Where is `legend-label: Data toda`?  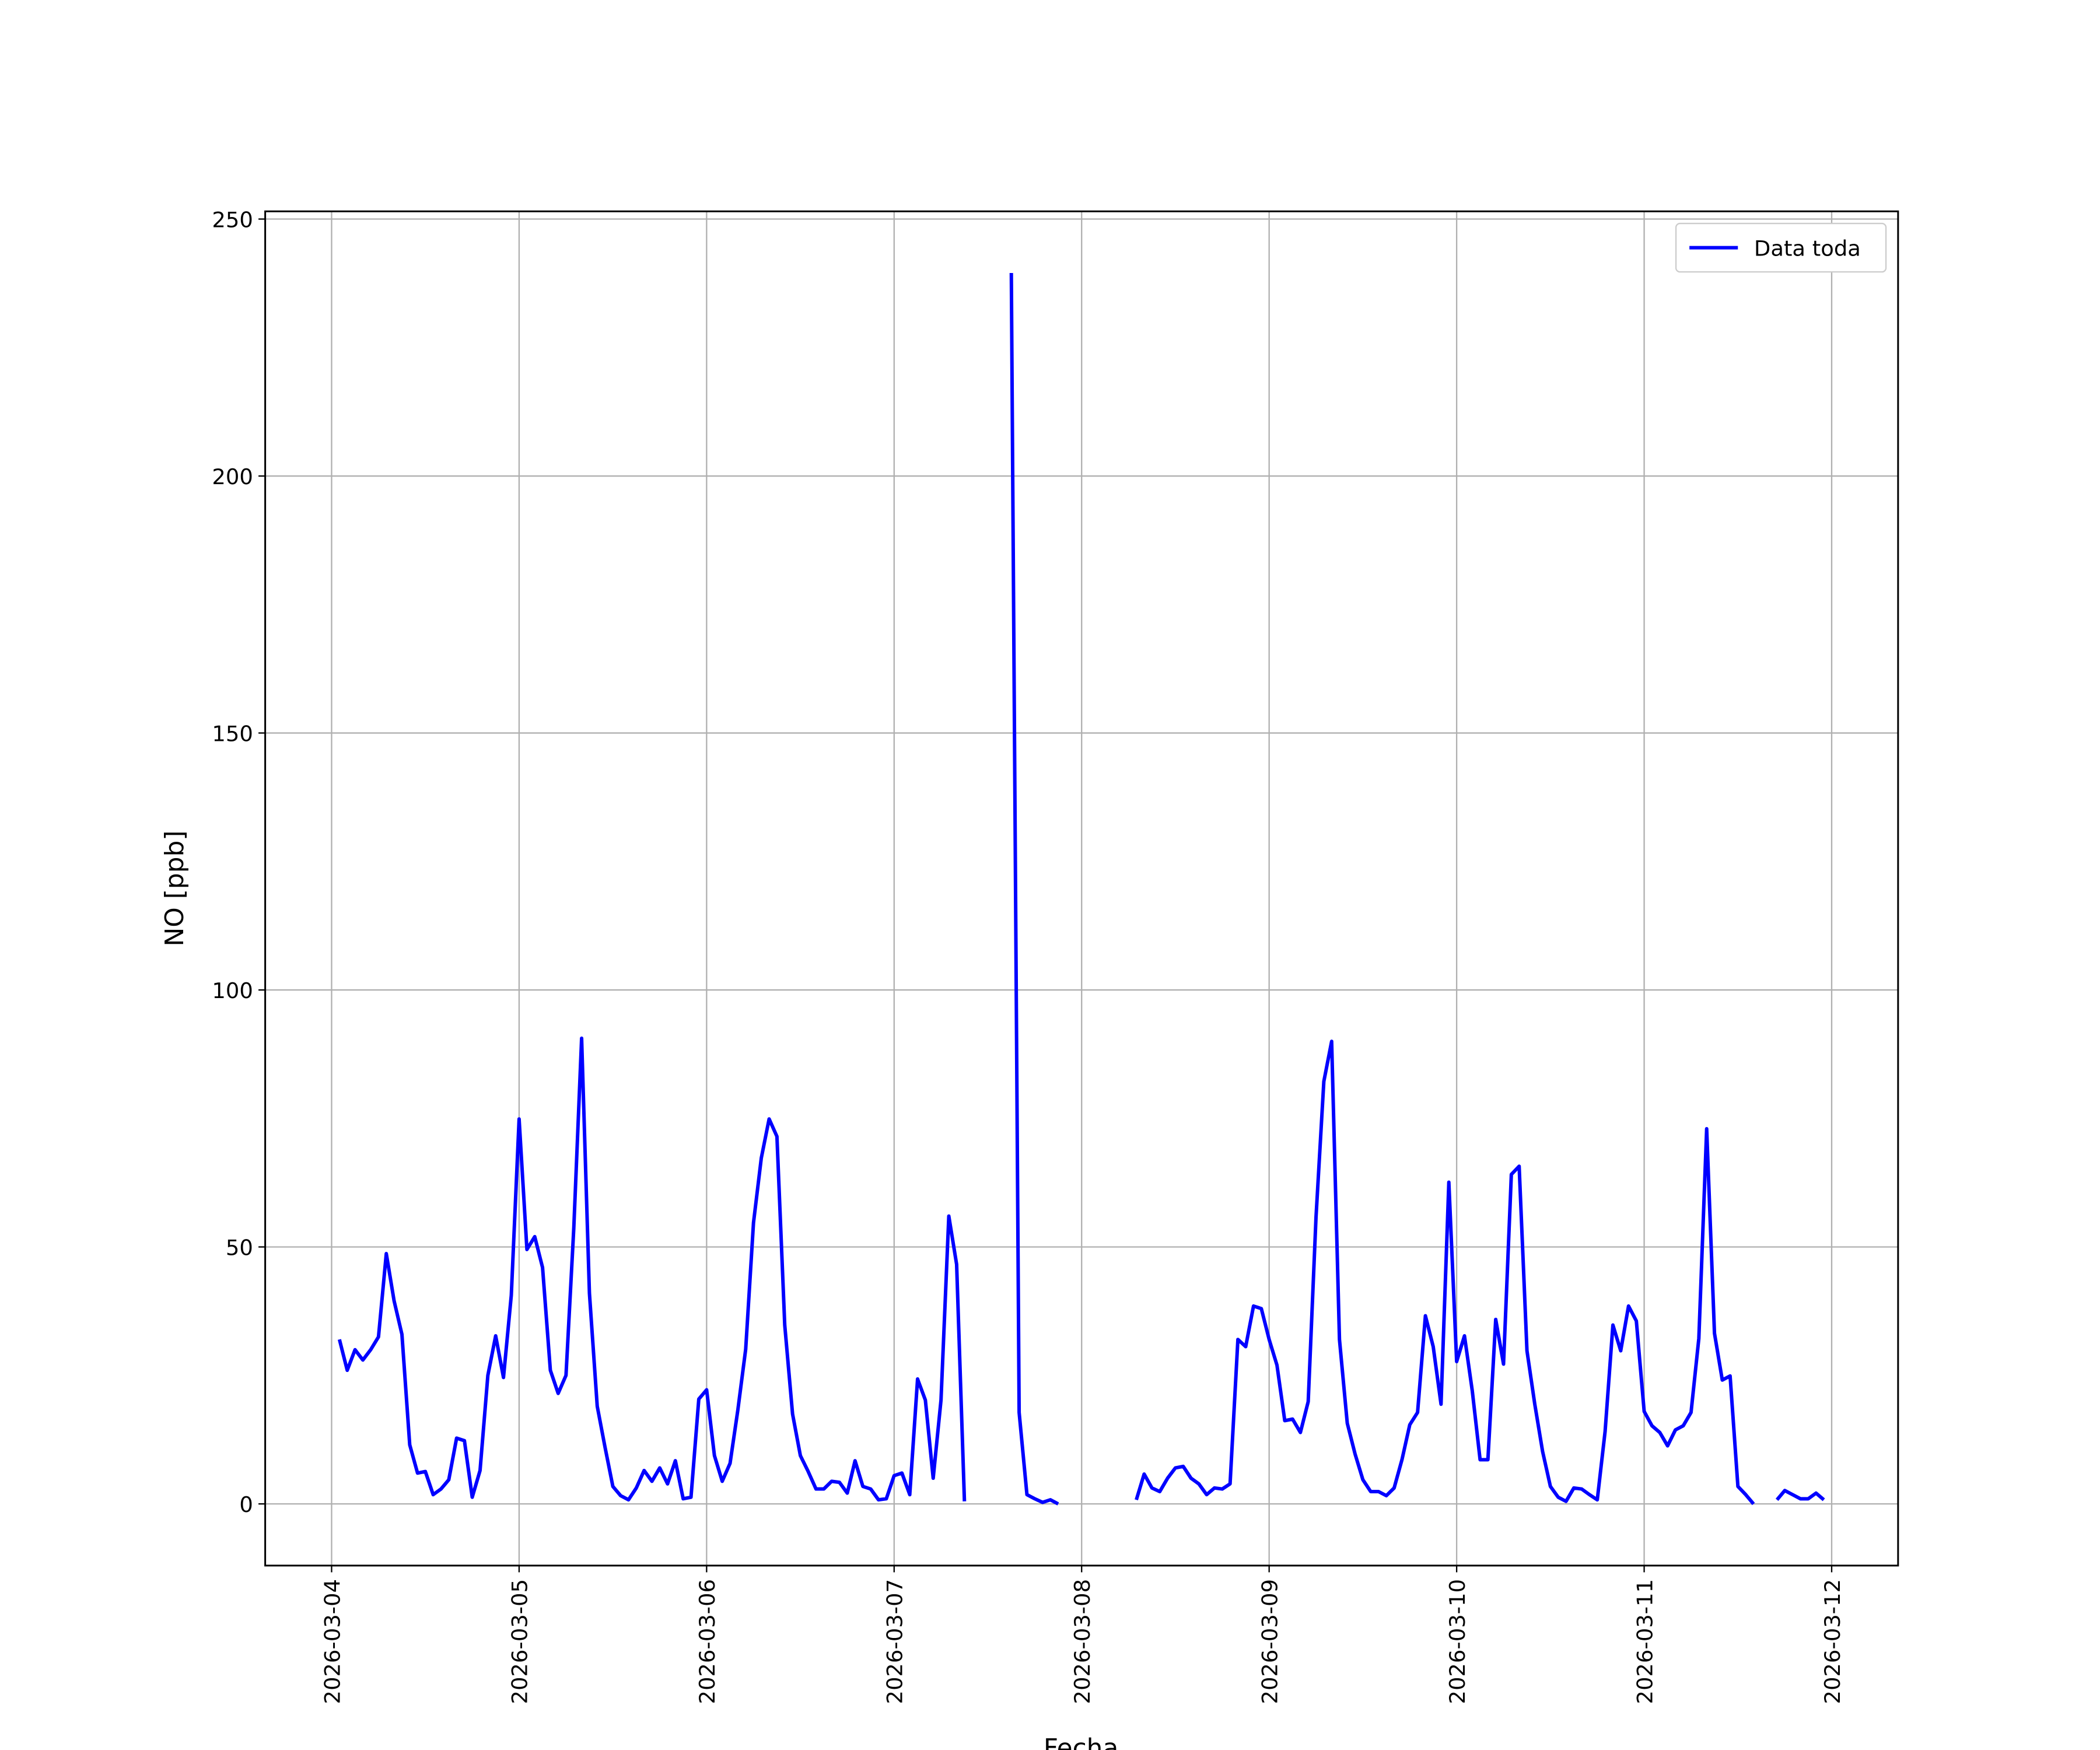 legend-label: Data toda is located at coordinates (1807, 249).